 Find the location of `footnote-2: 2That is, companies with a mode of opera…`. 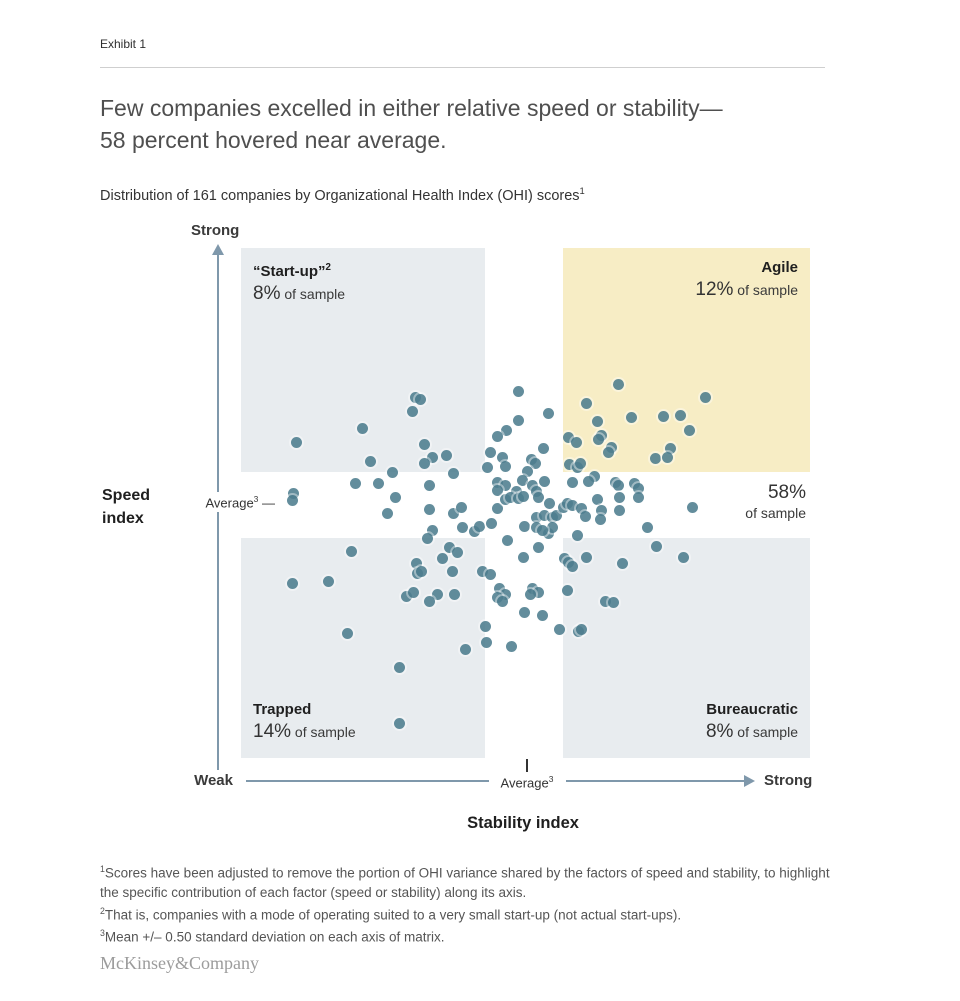

footnote-2: 2That is, companies with a mode of opera… is located at coordinates (391, 914).